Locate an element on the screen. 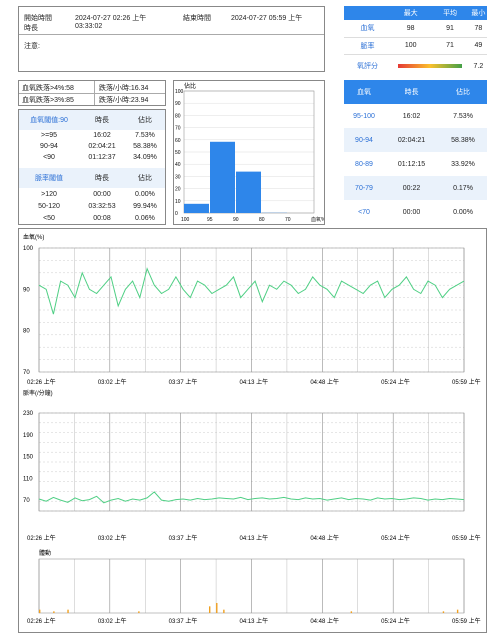  range-label: 80-89 is located at coordinates (364, 164).